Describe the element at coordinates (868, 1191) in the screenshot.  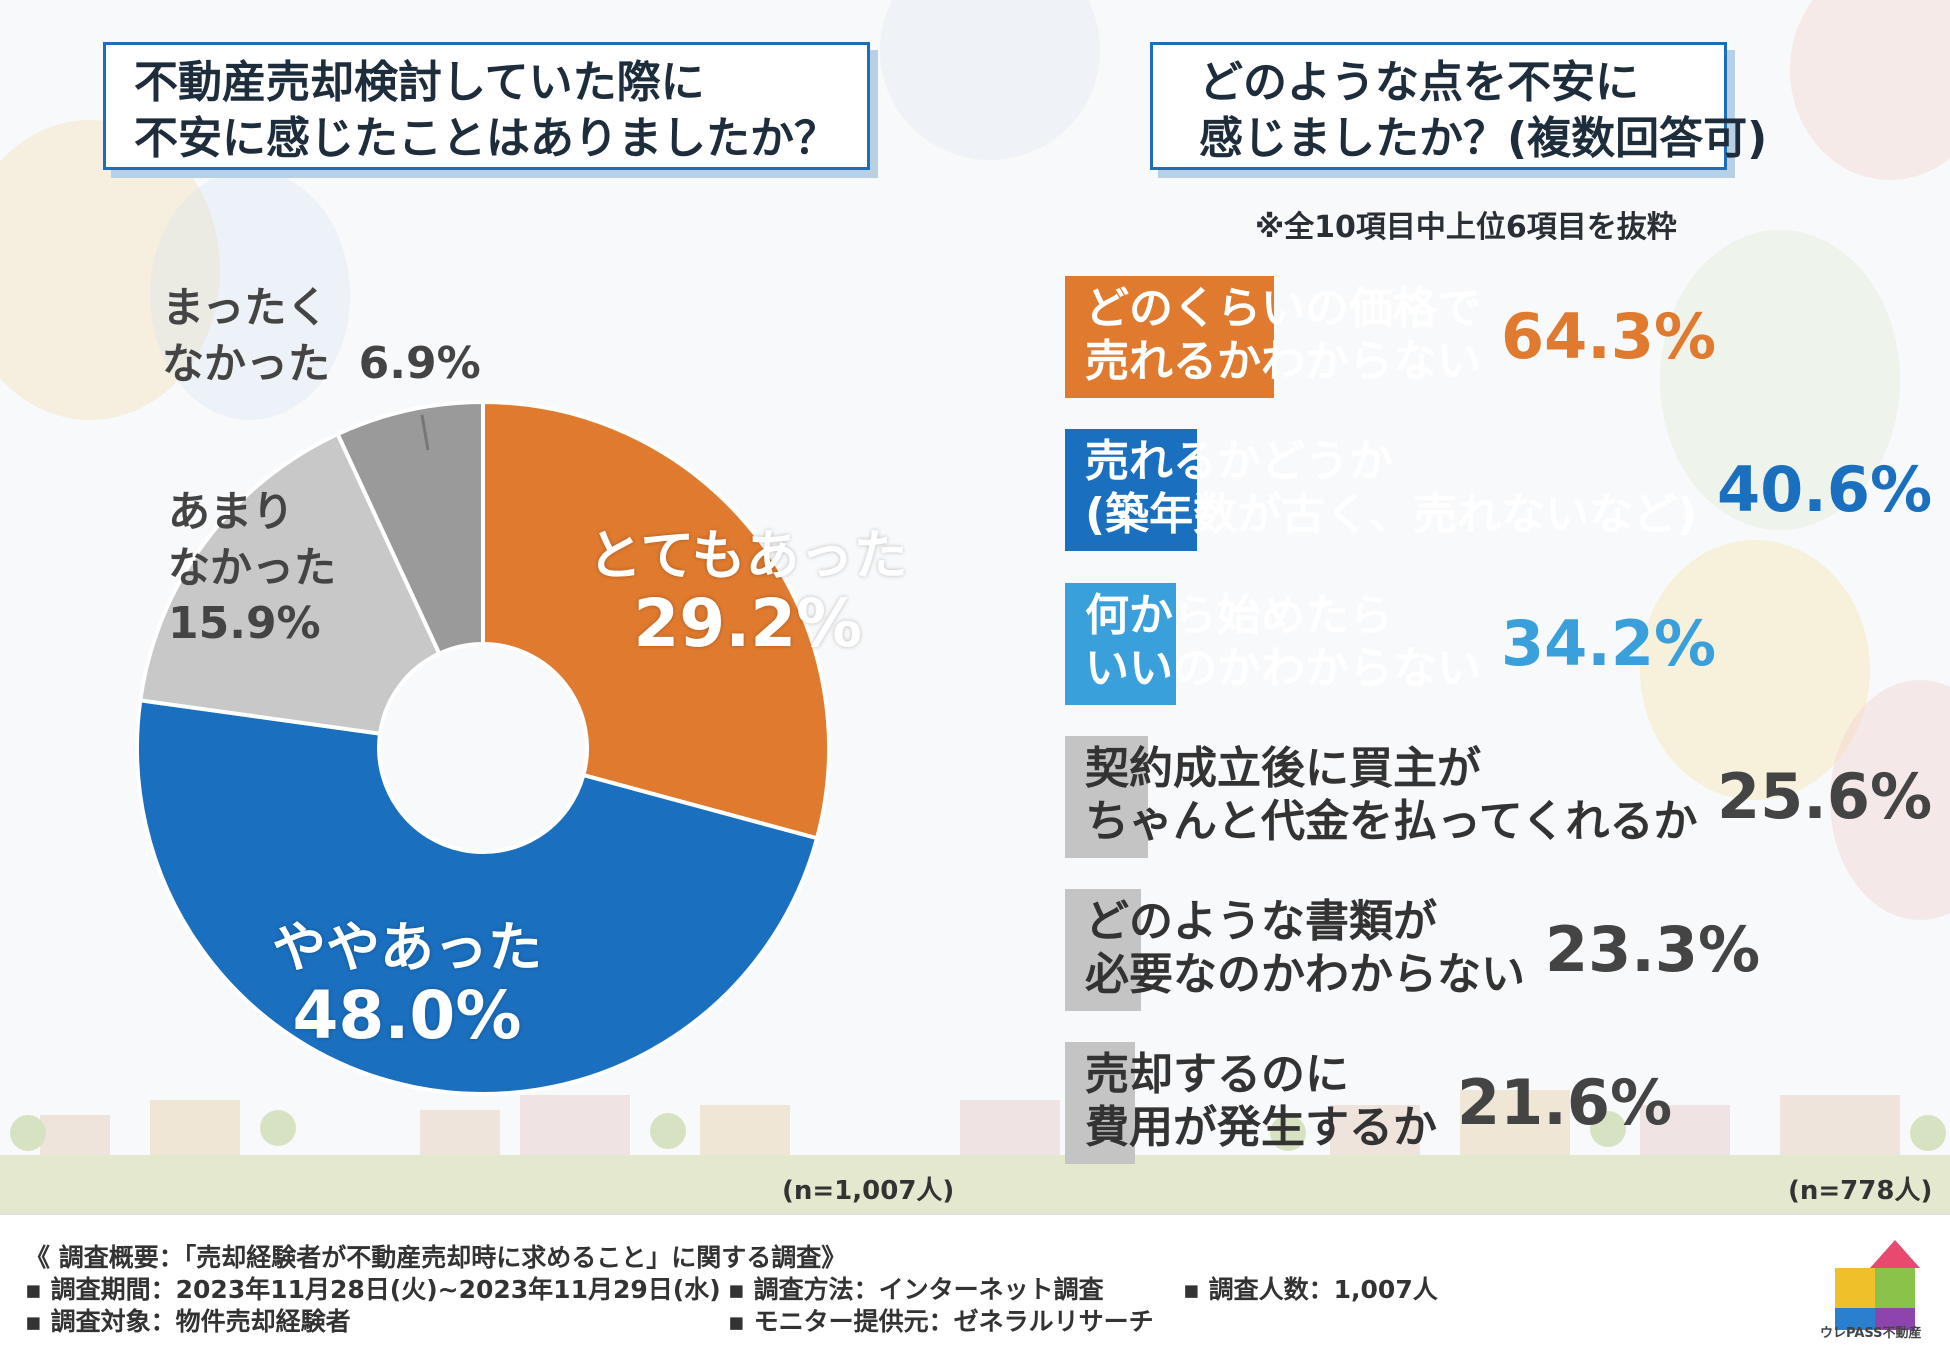
I see `left-n-label: (n=1,007人)` at that location.